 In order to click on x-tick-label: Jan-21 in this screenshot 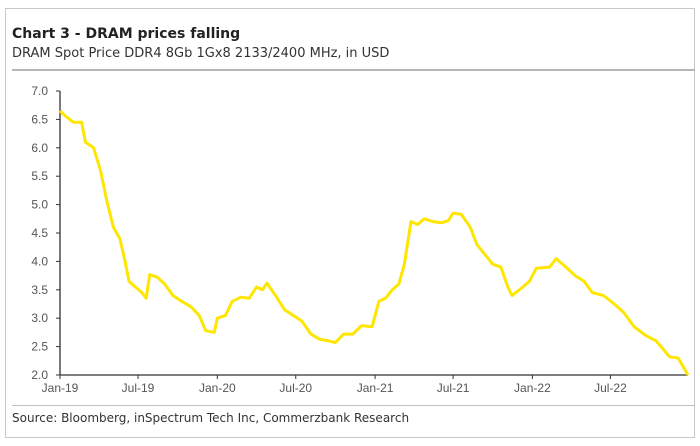, I will do `click(375, 388)`.